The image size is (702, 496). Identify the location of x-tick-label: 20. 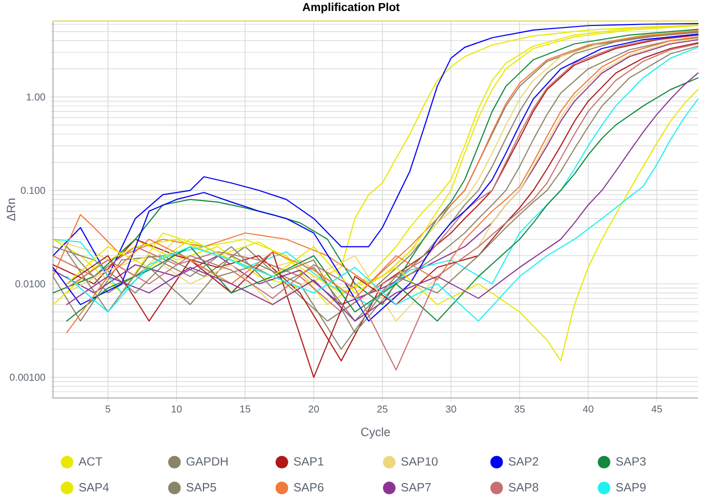
(313, 409).